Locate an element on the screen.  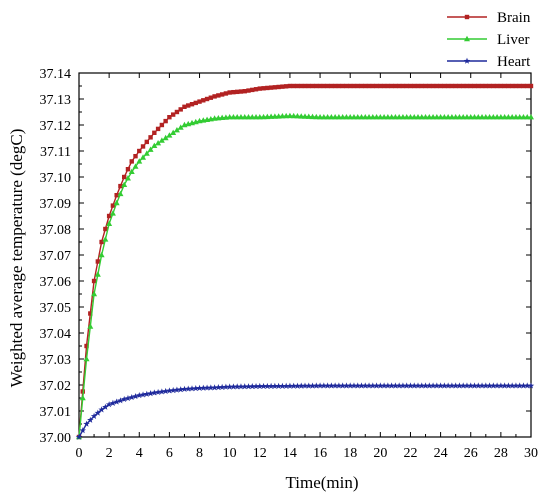
x-tick-label: 26 is located at coordinates (471, 453).